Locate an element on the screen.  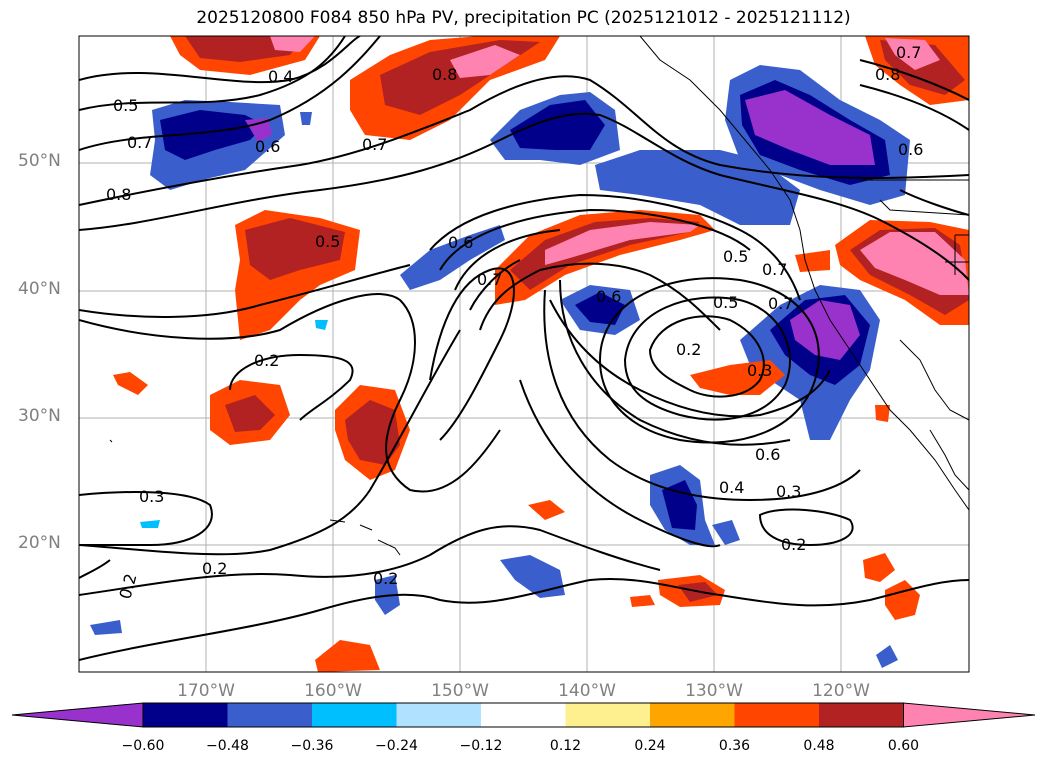
colorbar-border is located at coordinates (523, 715).